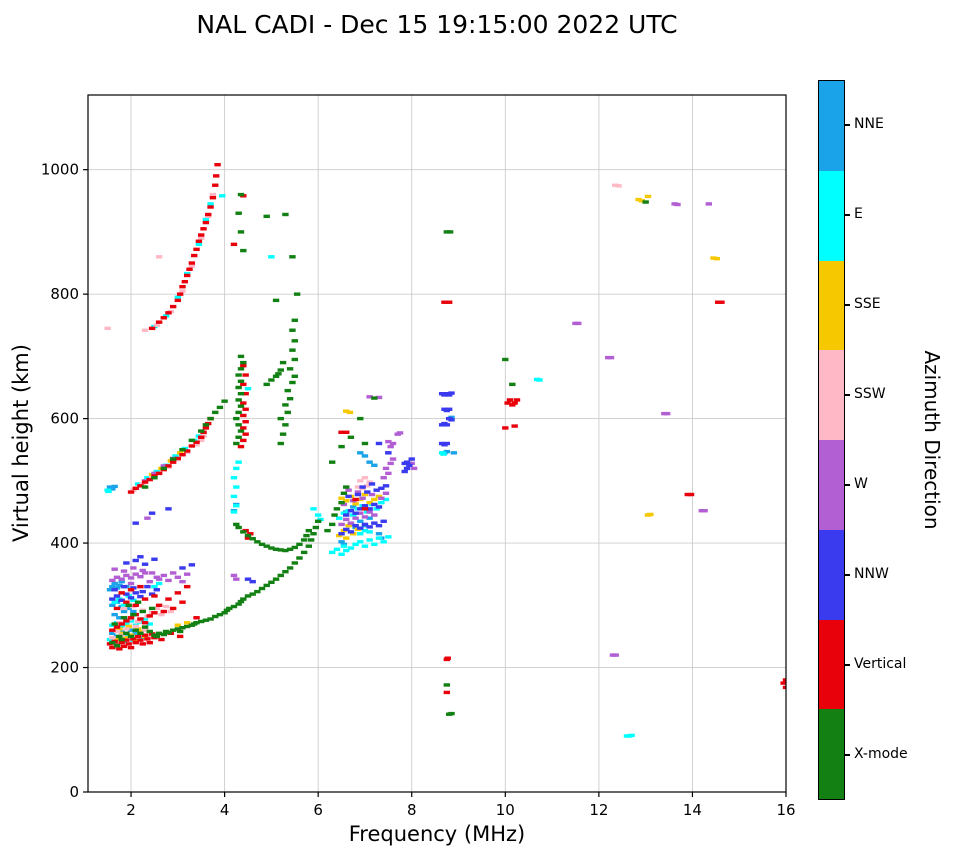 Image resolution: width=958 pixels, height=857 pixels. Describe the element at coordinates (282, 497) in the screenshot. I see `series-NNW` at that location.